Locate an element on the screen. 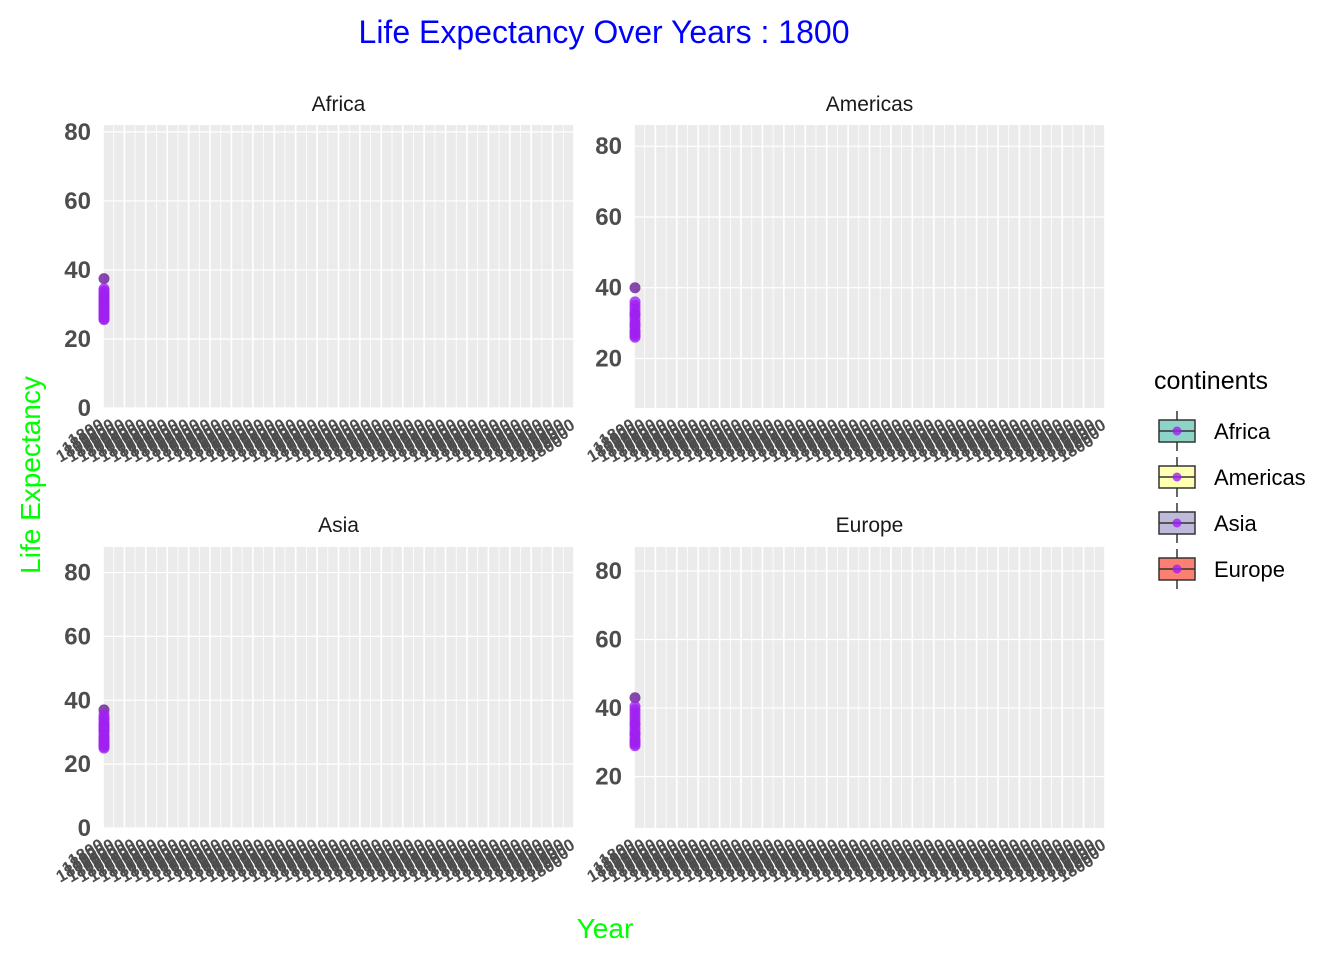 The width and height of the screenshot is (1344, 960). legend: continents Africa Americas Asia Europe is located at coordinates (1230, 478).